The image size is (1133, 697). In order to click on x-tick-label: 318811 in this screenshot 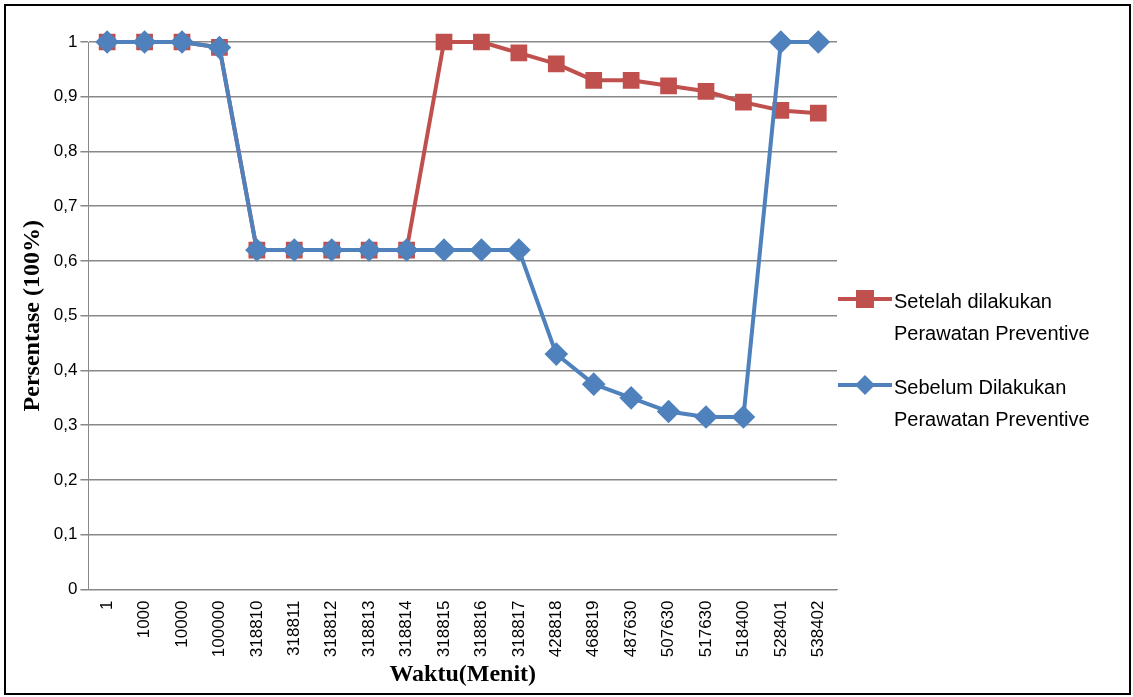, I will do `click(293, 628)`.